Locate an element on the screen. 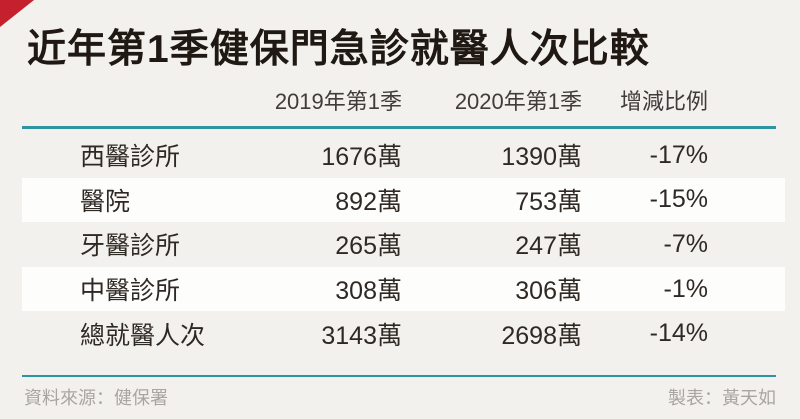 The image size is (800, 419). table-row: 中醫診所 308萬 306萬 -1% is located at coordinates (403, 289).